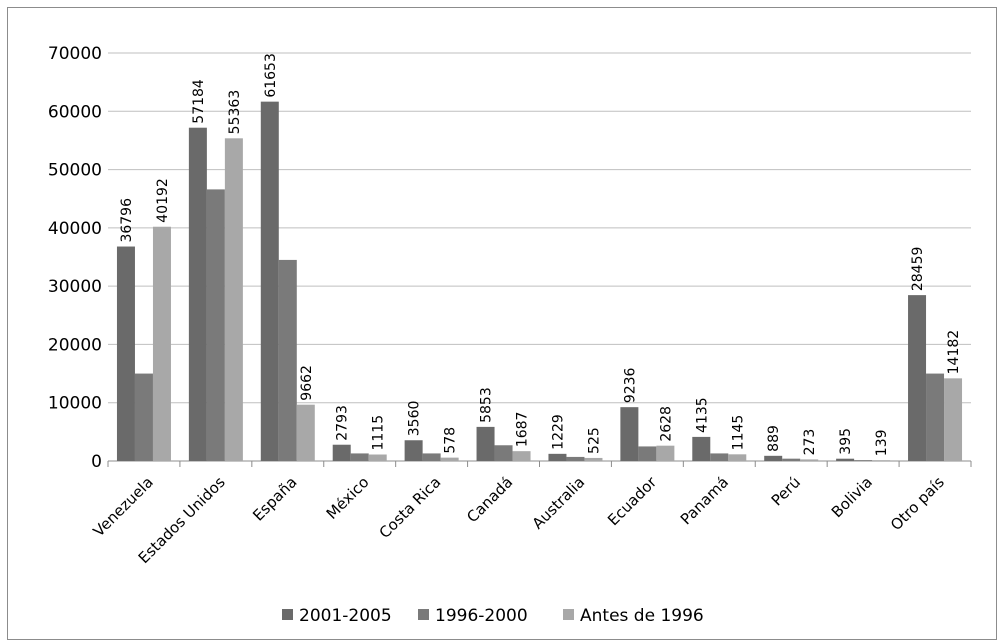 Image resolution: width=1005 pixels, height=643 pixels. Describe the element at coordinates (666, 424) in the screenshot. I see `data-label: 2628` at that location.